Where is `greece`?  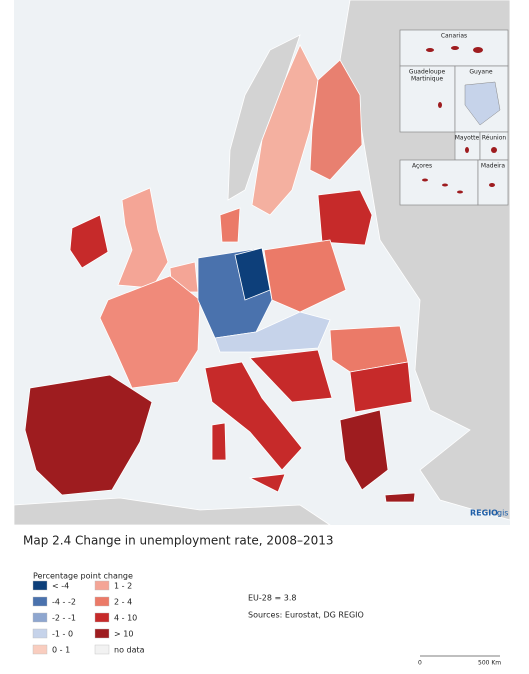
greece is located at coordinates (364, 450).